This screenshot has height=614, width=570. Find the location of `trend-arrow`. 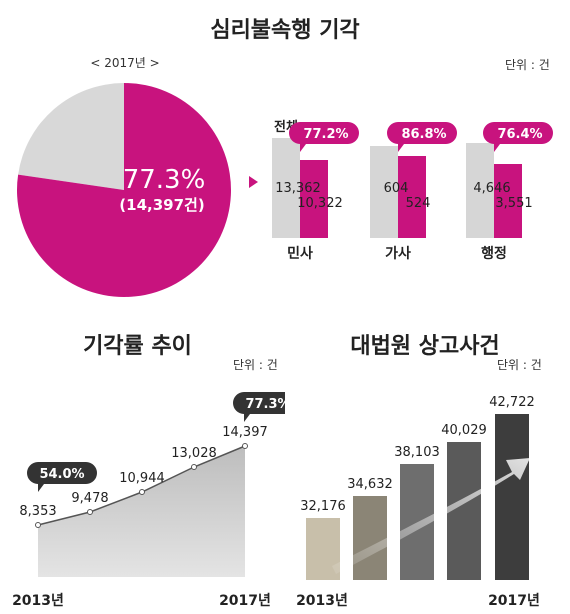

trend-arrow is located at coordinates (431, 516).